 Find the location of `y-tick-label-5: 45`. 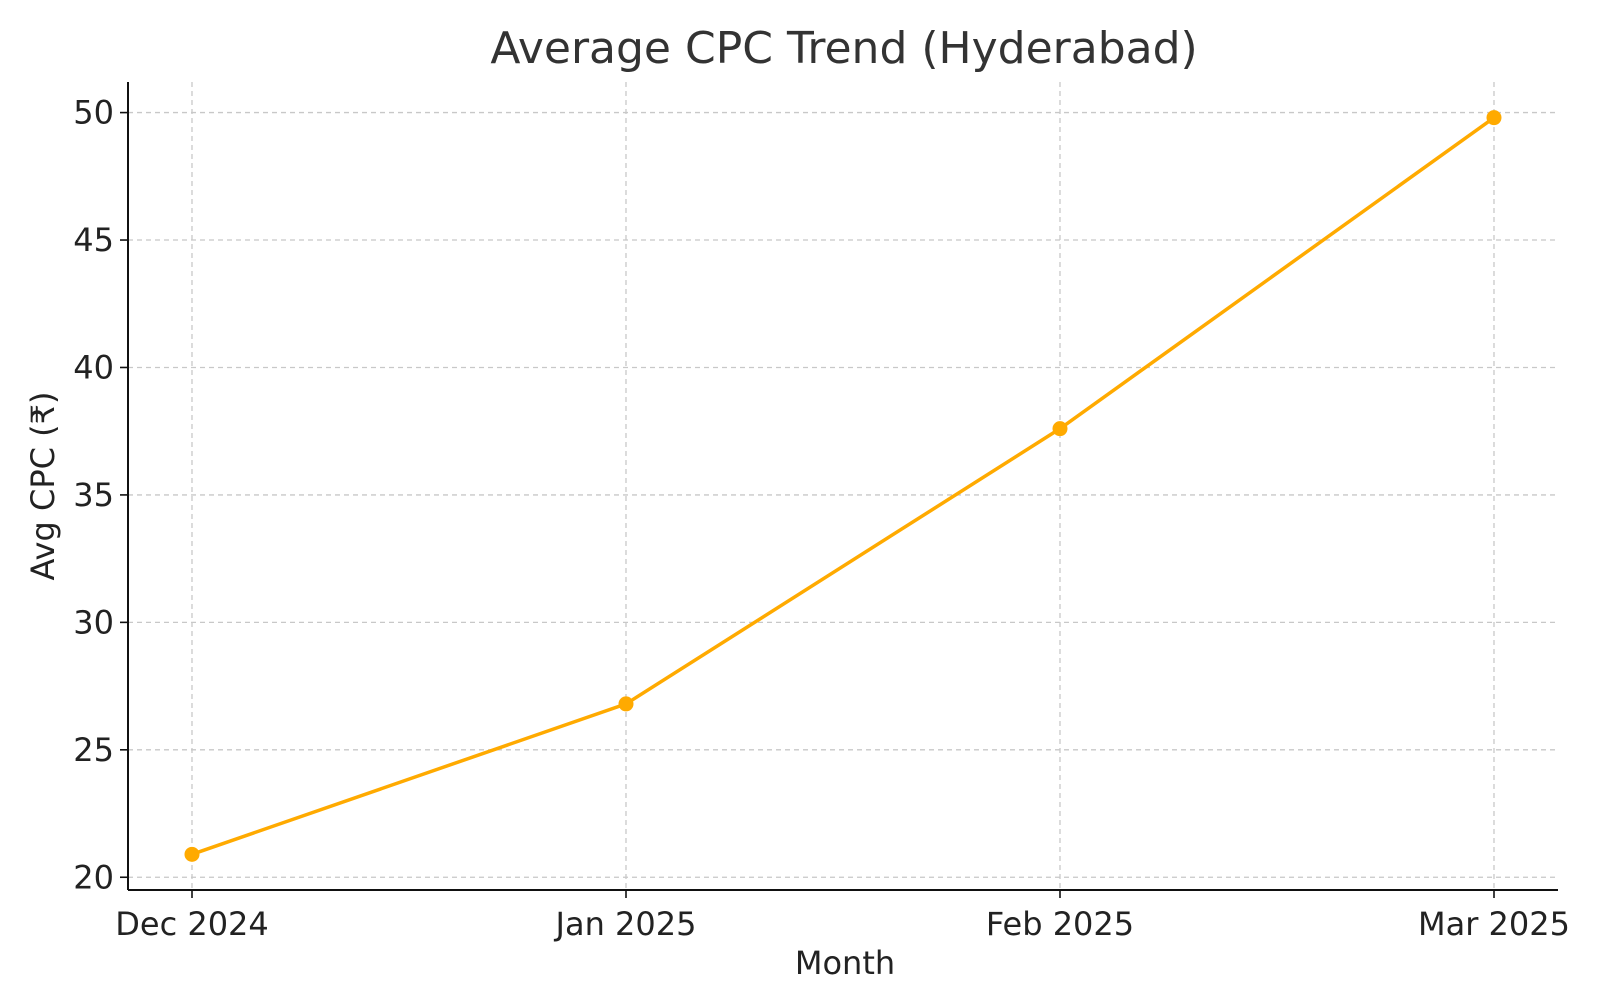

y-tick-label-5: 45 is located at coordinates (93, 240).